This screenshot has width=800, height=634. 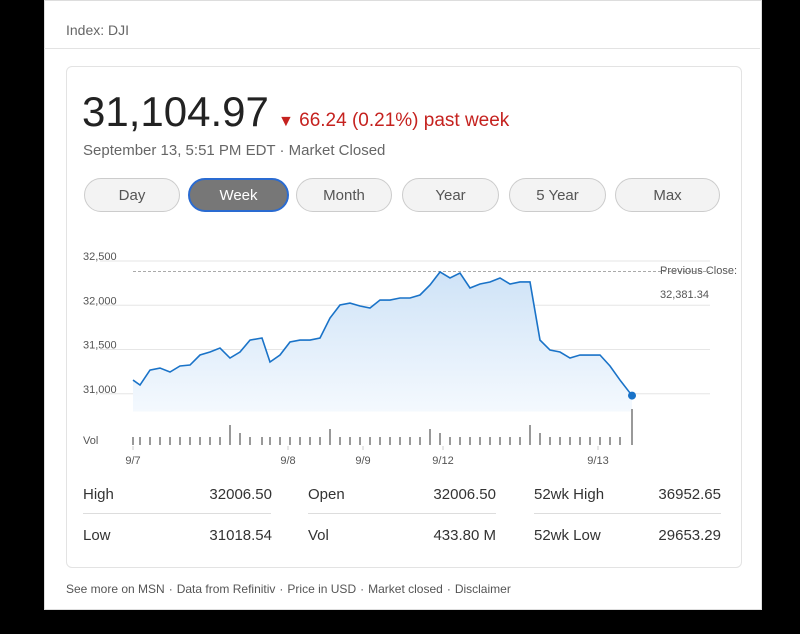 What do you see at coordinates (557, 195) in the screenshot?
I see `tab-button: 5 Year` at bounding box center [557, 195].